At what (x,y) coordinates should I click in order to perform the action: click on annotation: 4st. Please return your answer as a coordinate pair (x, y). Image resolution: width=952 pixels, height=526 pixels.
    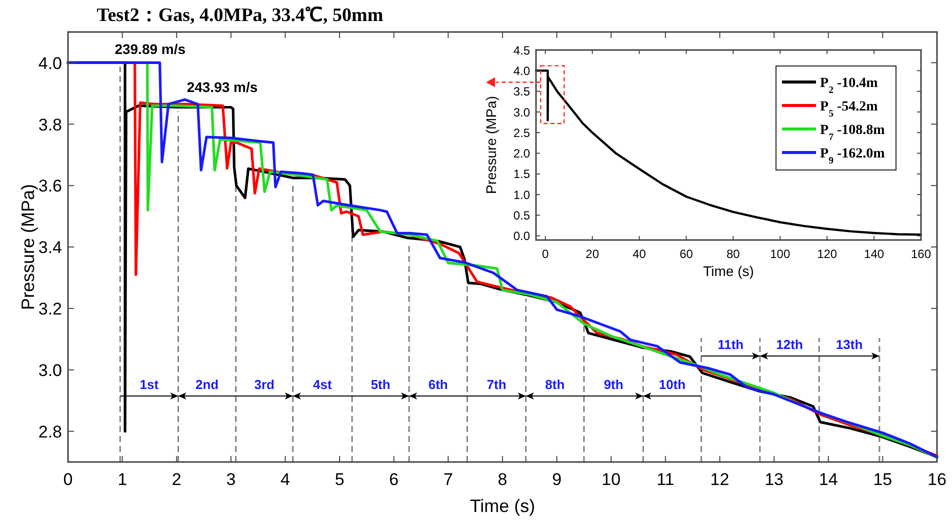
    Looking at the image, I should click on (323, 384).